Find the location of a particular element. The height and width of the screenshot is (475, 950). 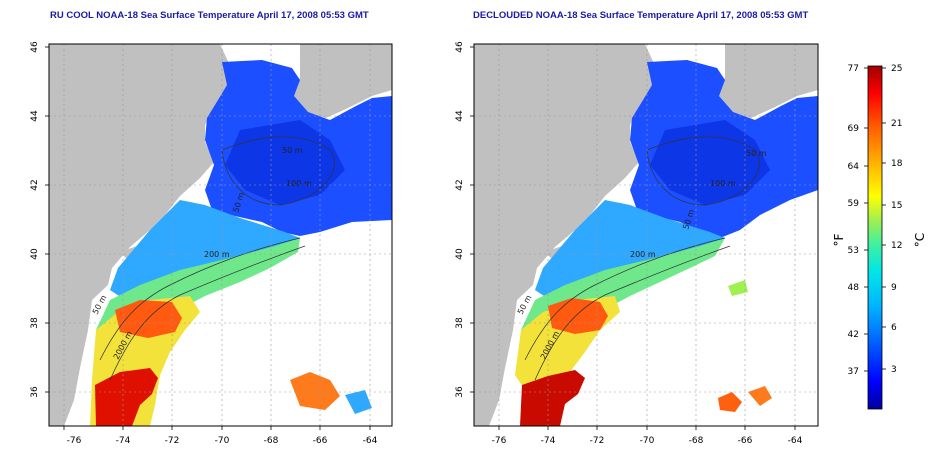

celsius-tick-label: 9 is located at coordinates (894, 288).